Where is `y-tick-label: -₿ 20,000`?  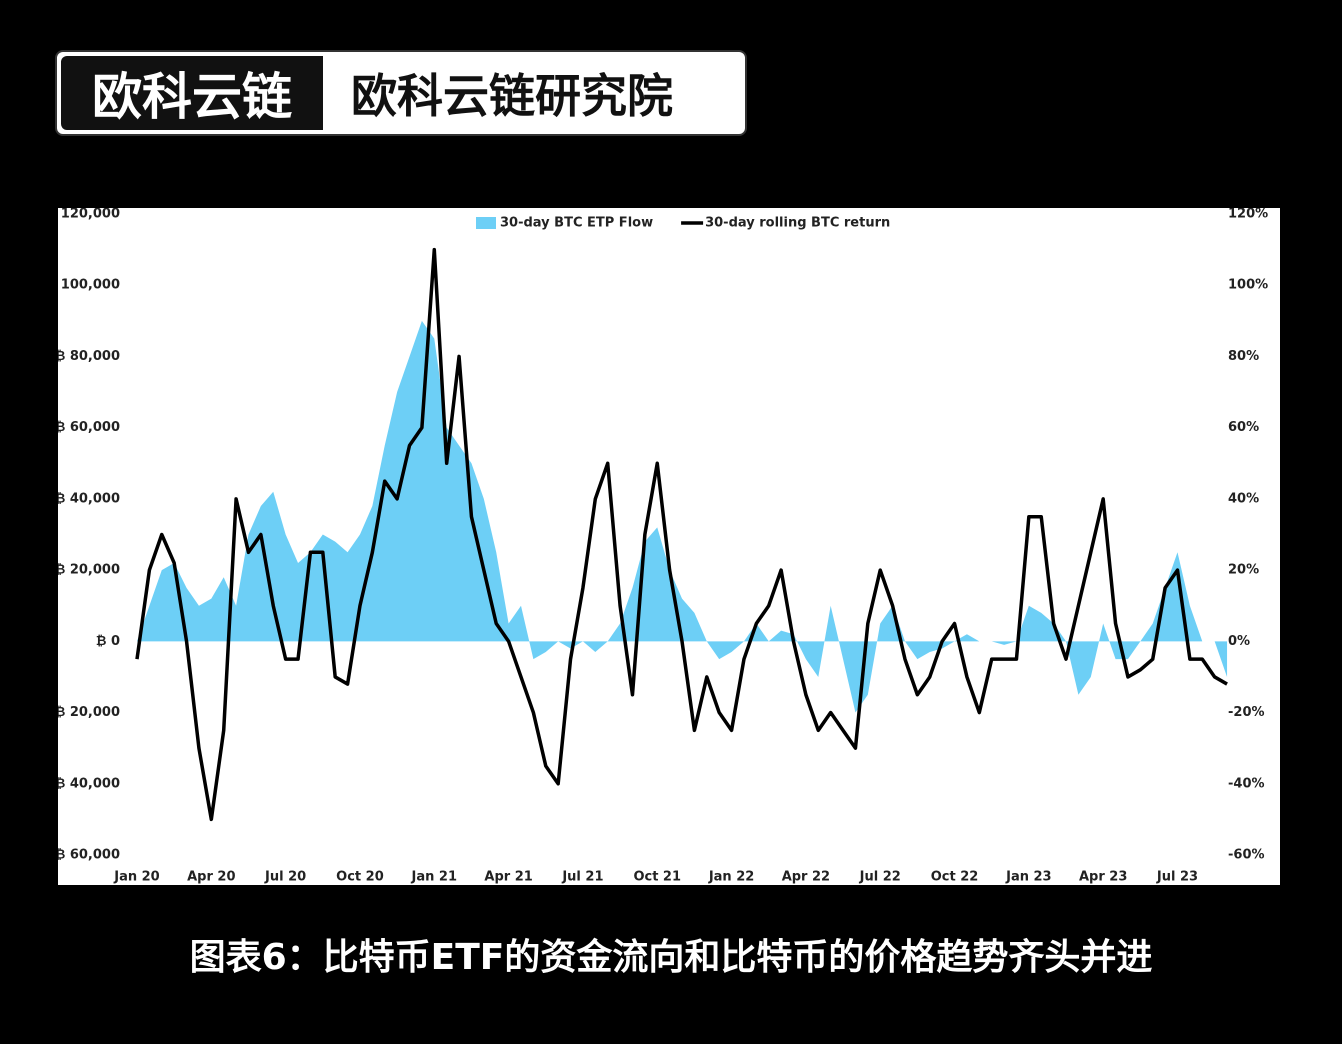 y-tick-label: -₿ 20,000 is located at coordinates (89, 712).